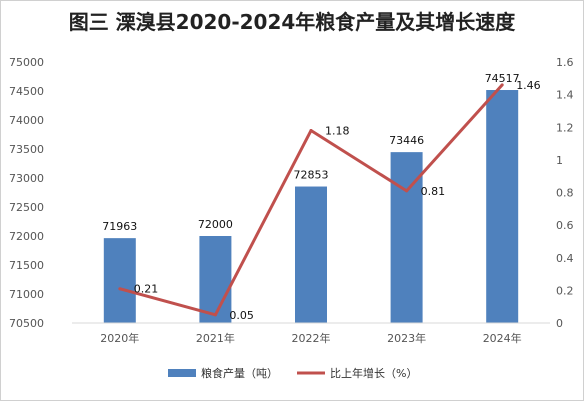 The image size is (584, 401). I want to click on x-axis: 2020年 2021年 2022年 2023年 2024年, so click(311, 333).